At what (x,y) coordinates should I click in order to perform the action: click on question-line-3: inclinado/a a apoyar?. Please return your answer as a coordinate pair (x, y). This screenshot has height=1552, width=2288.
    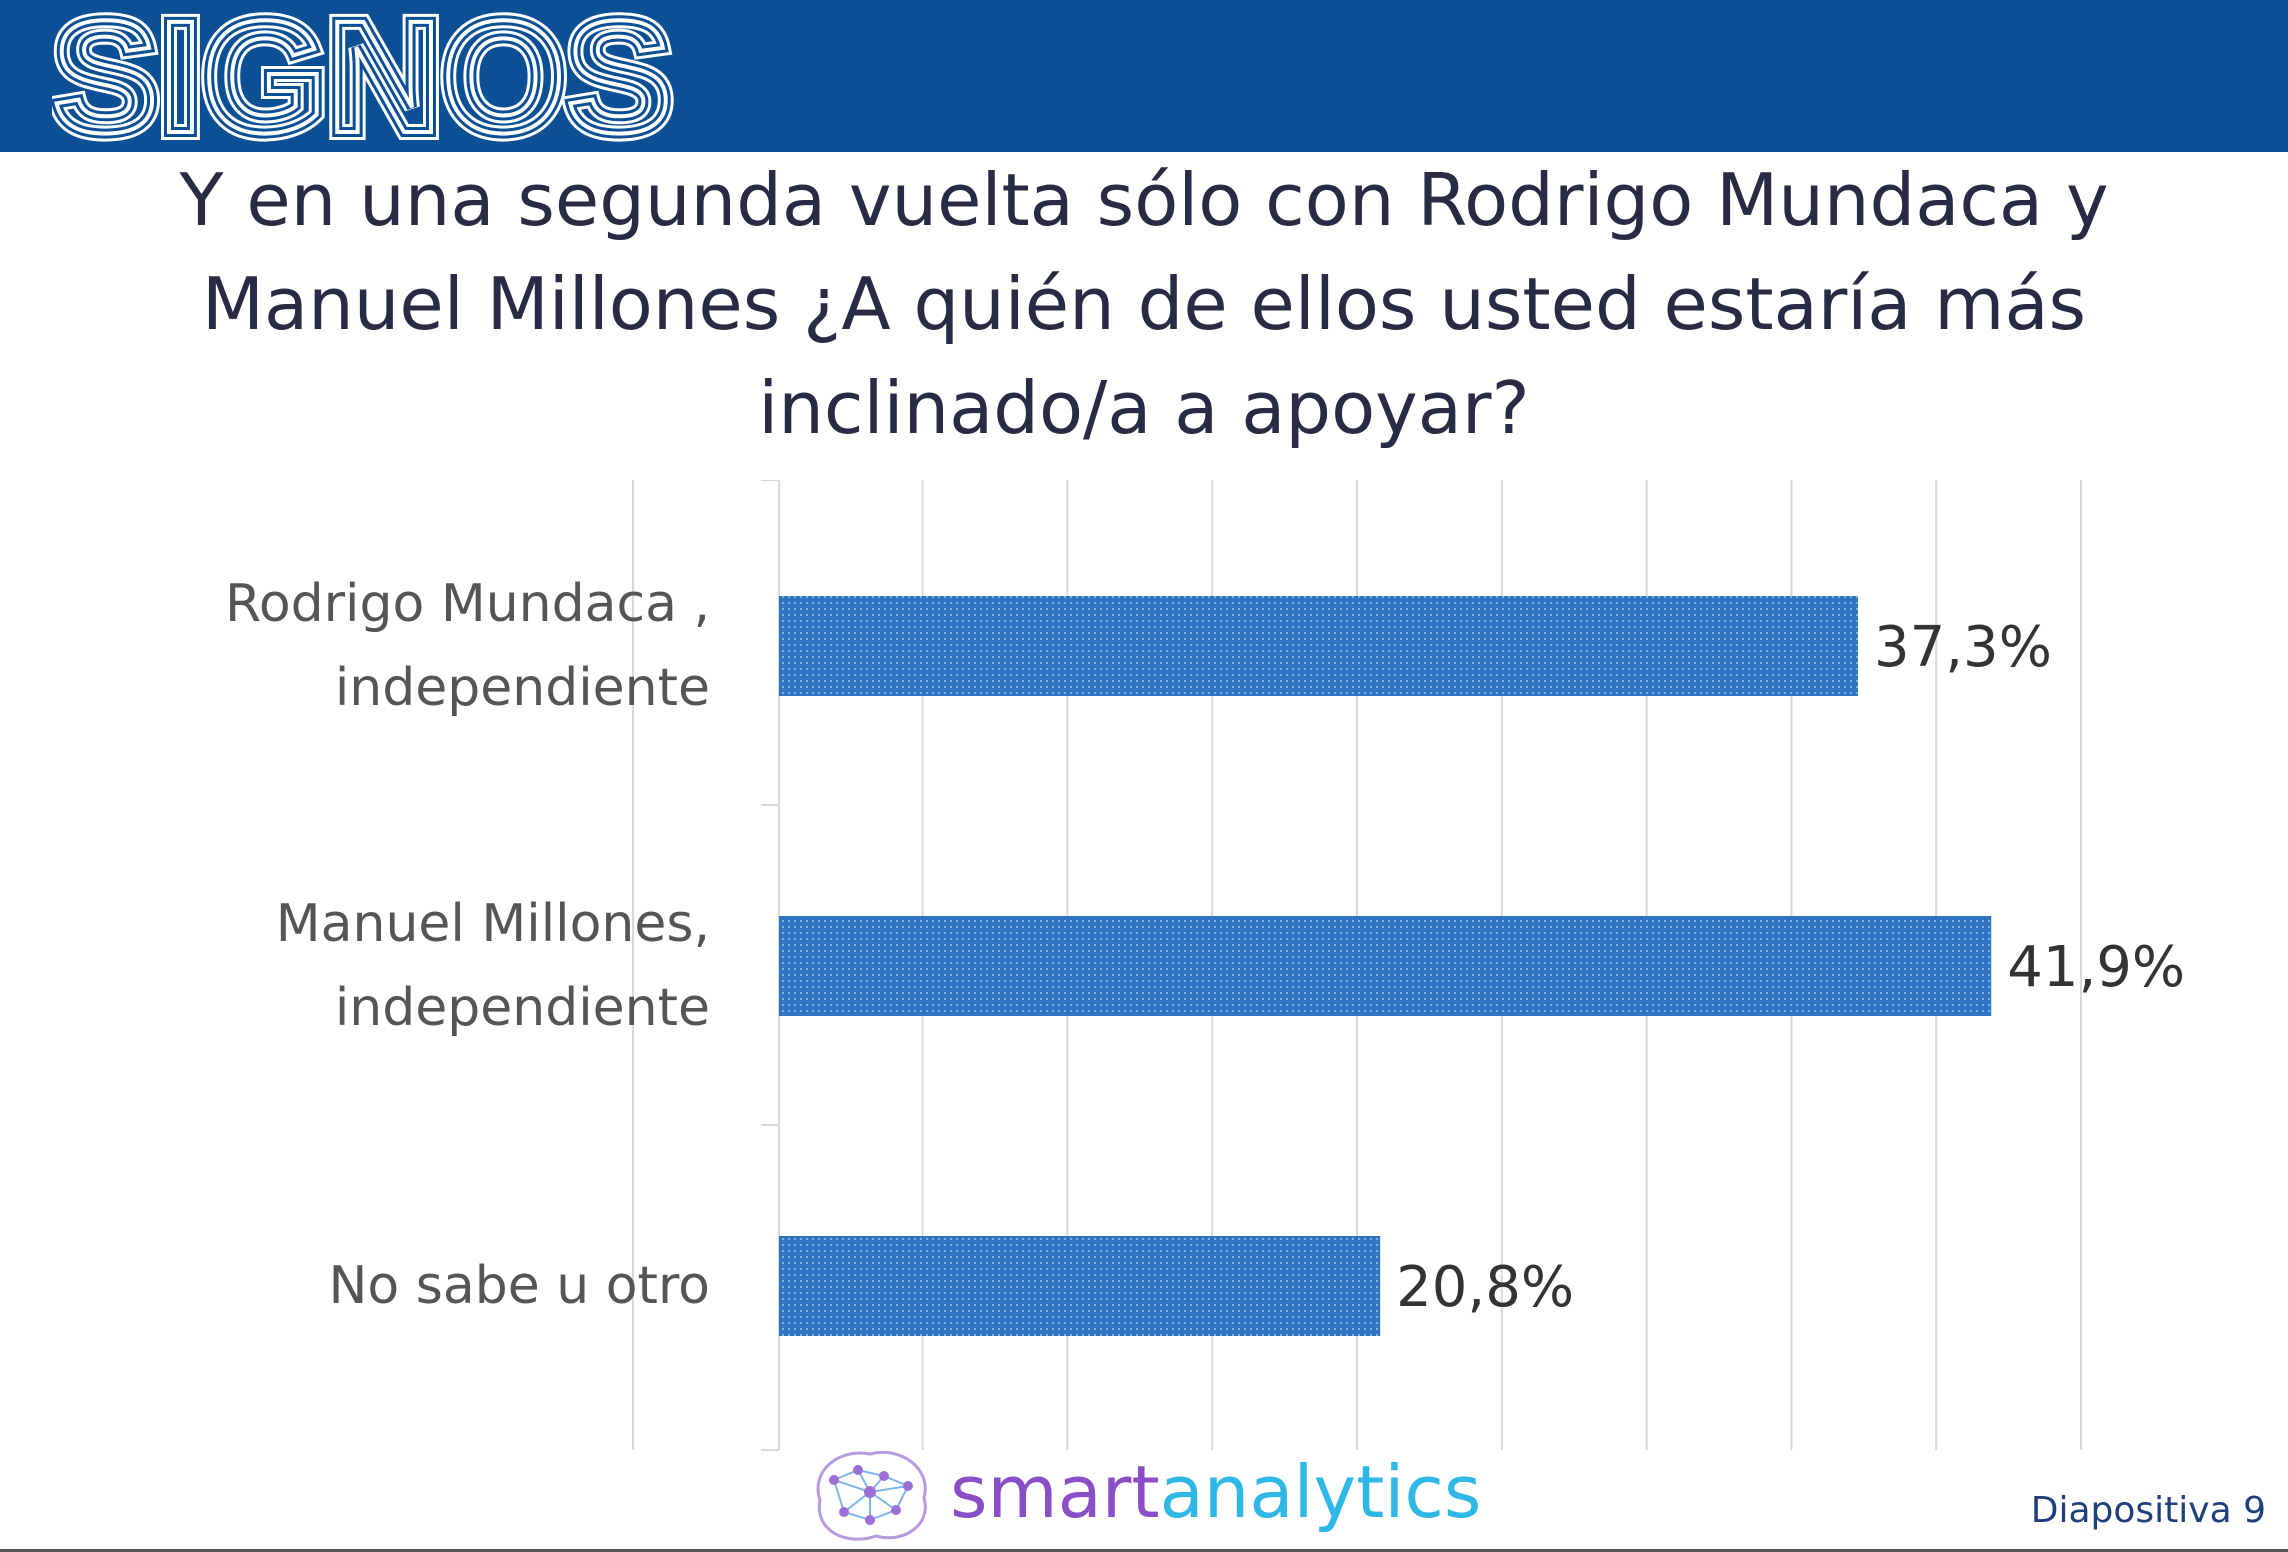
    Looking at the image, I should click on (1144, 408).